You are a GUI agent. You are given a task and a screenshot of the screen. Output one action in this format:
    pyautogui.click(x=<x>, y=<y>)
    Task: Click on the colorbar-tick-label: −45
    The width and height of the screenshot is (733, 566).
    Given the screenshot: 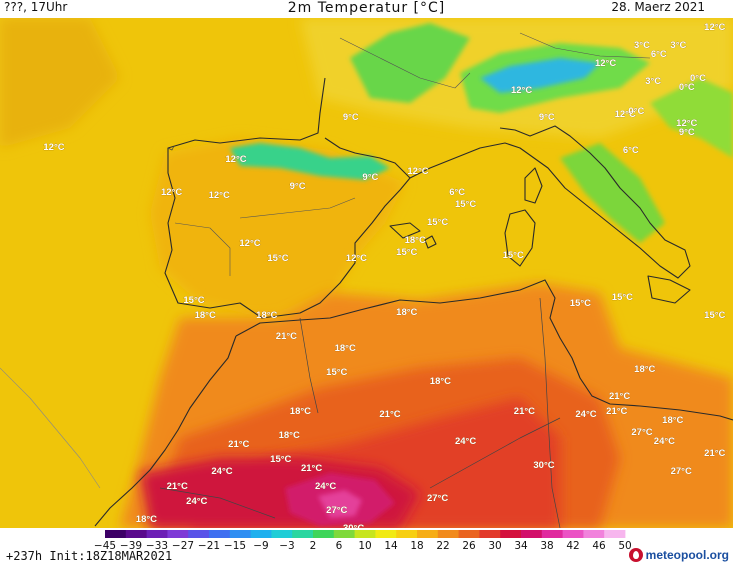 What is the action you would take?
    pyautogui.click(x=105, y=545)
    